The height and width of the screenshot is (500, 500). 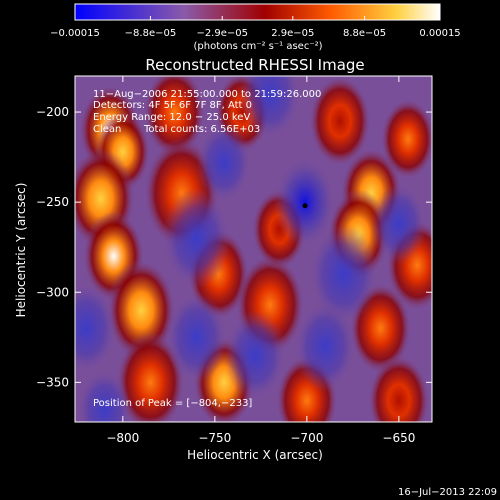 What do you see at coordinates (107, 129) in the screenshot?
I see `annotation-clean: Clean` at bounding box center [107, 129].